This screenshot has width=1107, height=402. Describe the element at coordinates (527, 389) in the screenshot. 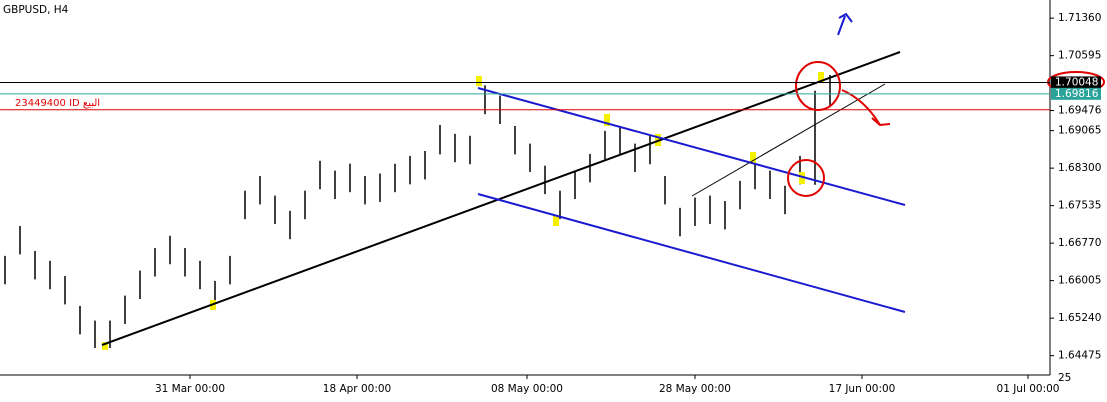

I see `x-tick-label: 08 May 00:00` at that location.